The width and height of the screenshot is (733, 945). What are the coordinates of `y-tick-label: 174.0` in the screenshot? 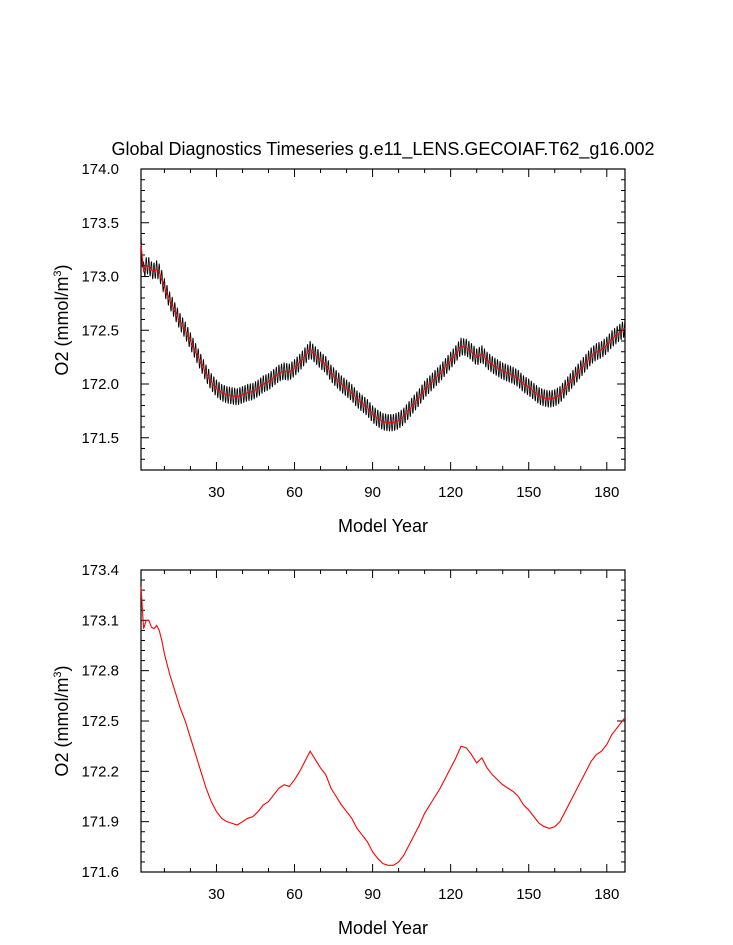 It's located at (100, 169).